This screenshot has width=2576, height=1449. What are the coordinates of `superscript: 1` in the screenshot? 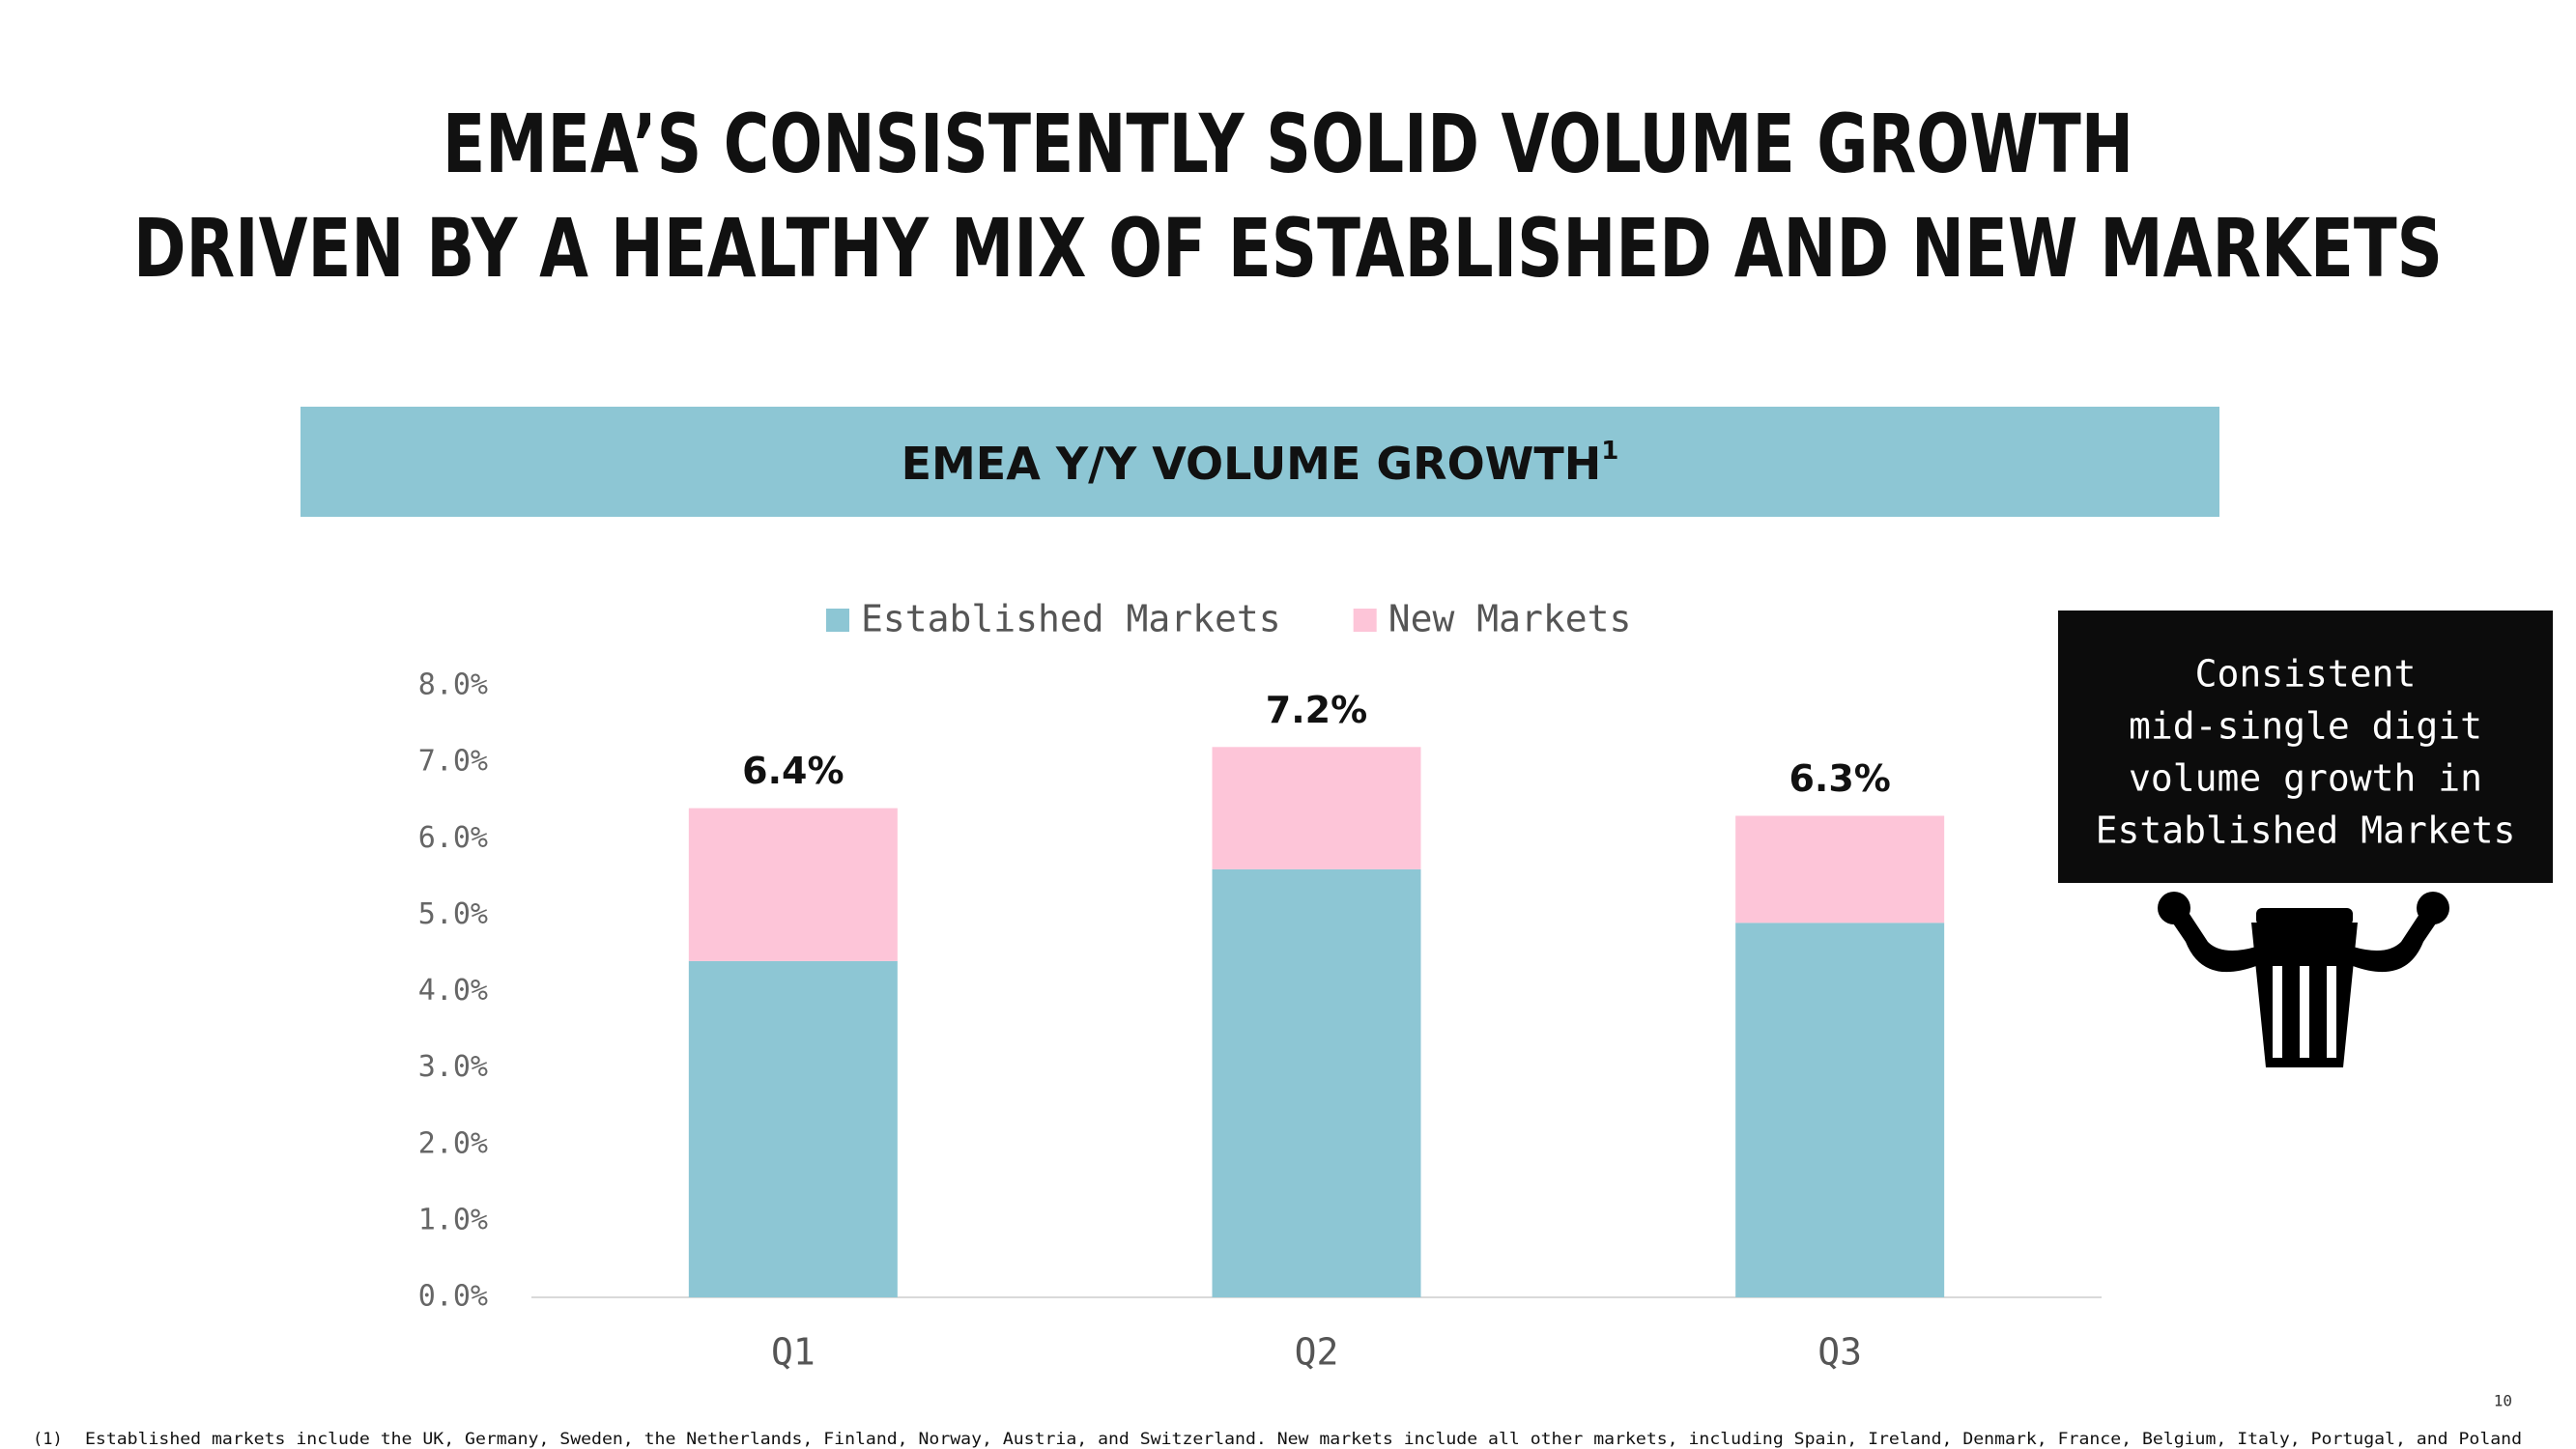 It's located at (1610, 451).